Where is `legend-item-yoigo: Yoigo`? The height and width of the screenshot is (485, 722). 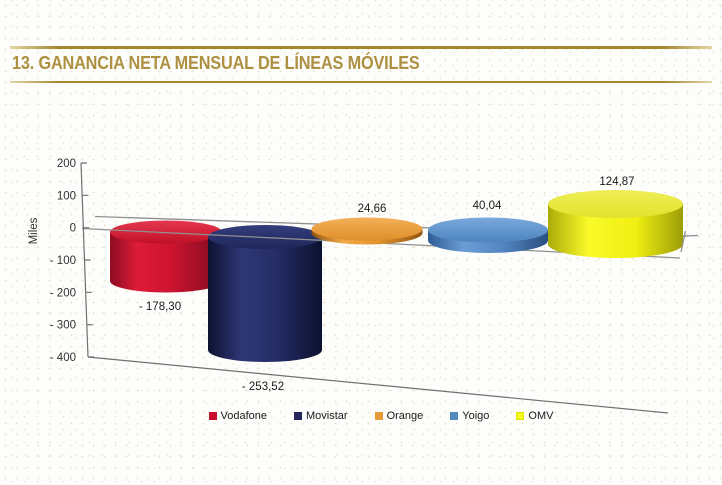
legend-item-yoigo: Yoigo is located at coordinates (469, 416).